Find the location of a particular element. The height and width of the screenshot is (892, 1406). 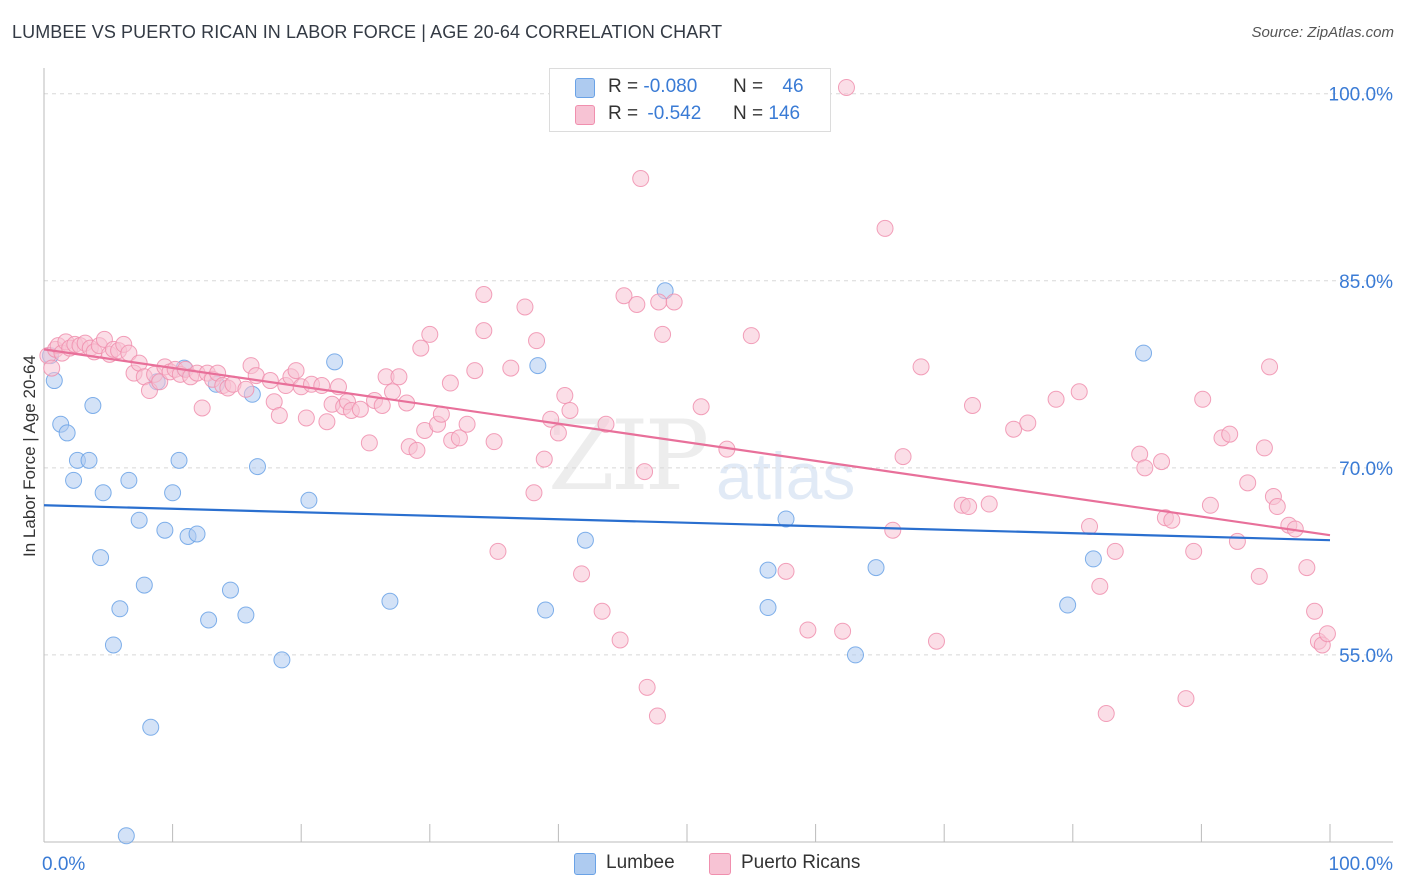

y-tick-label-3: 100.0% is located at coordinates (1361, 95).